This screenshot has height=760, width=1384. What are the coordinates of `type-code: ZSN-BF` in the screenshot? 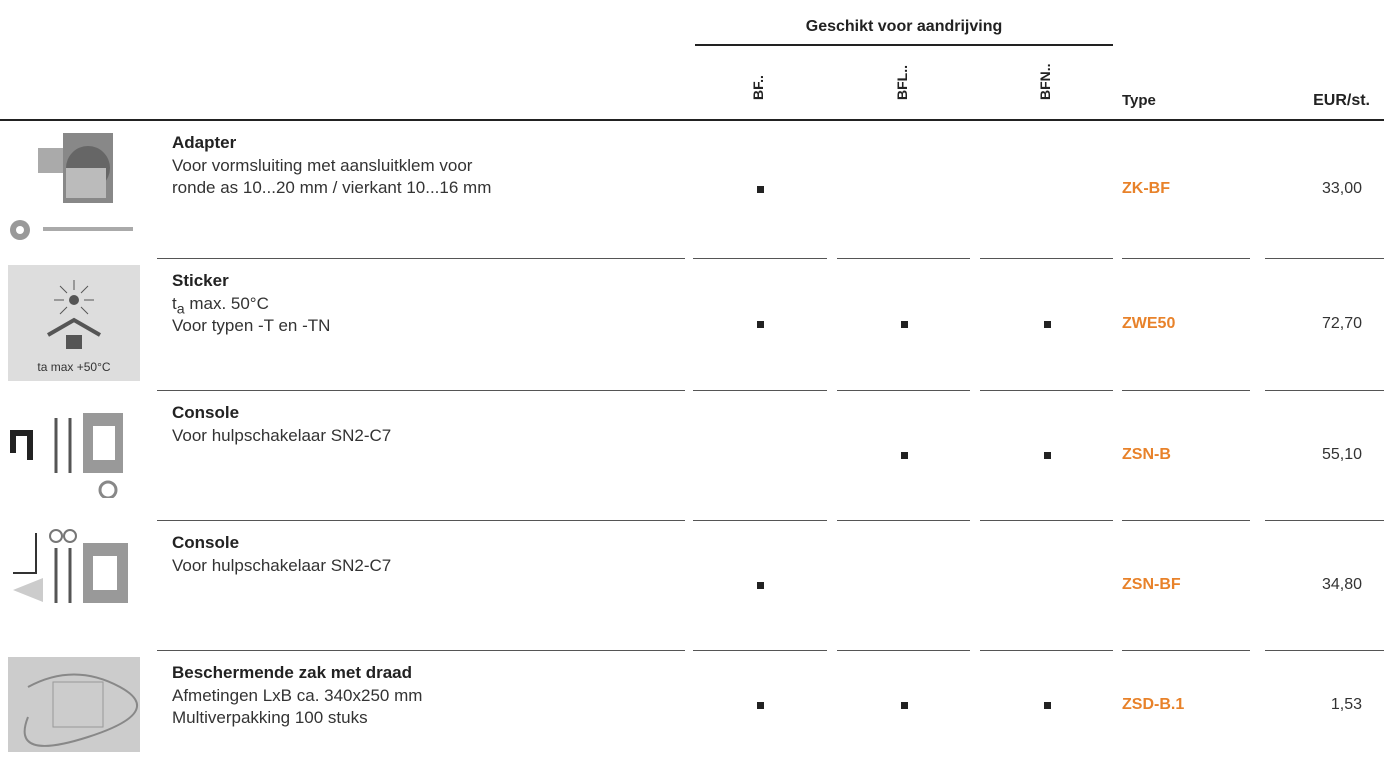 It's located at (1151, 584).